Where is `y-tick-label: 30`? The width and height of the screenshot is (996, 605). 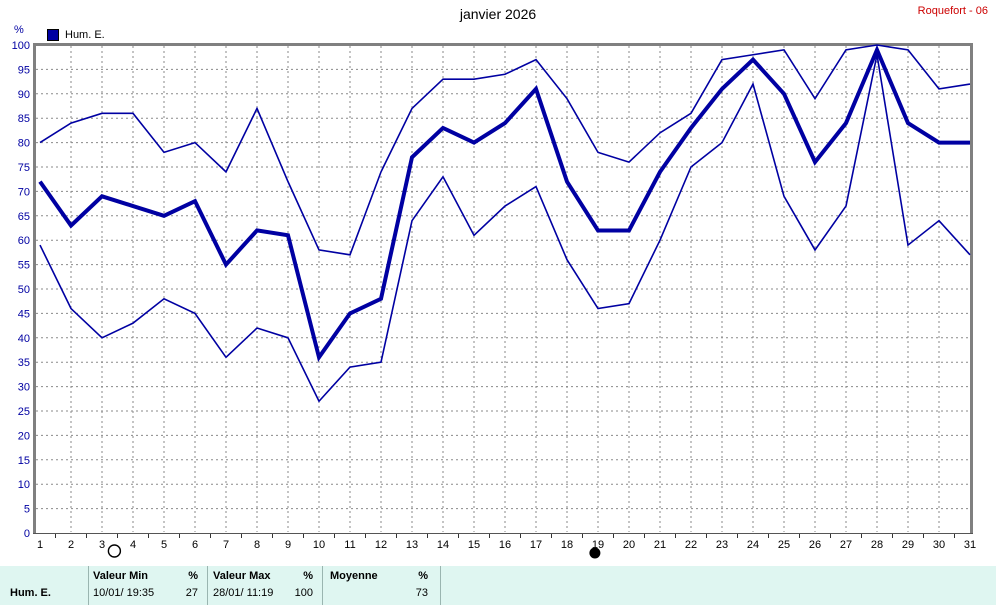
y-tick-label: 30 is located at coordinates (24, 388).